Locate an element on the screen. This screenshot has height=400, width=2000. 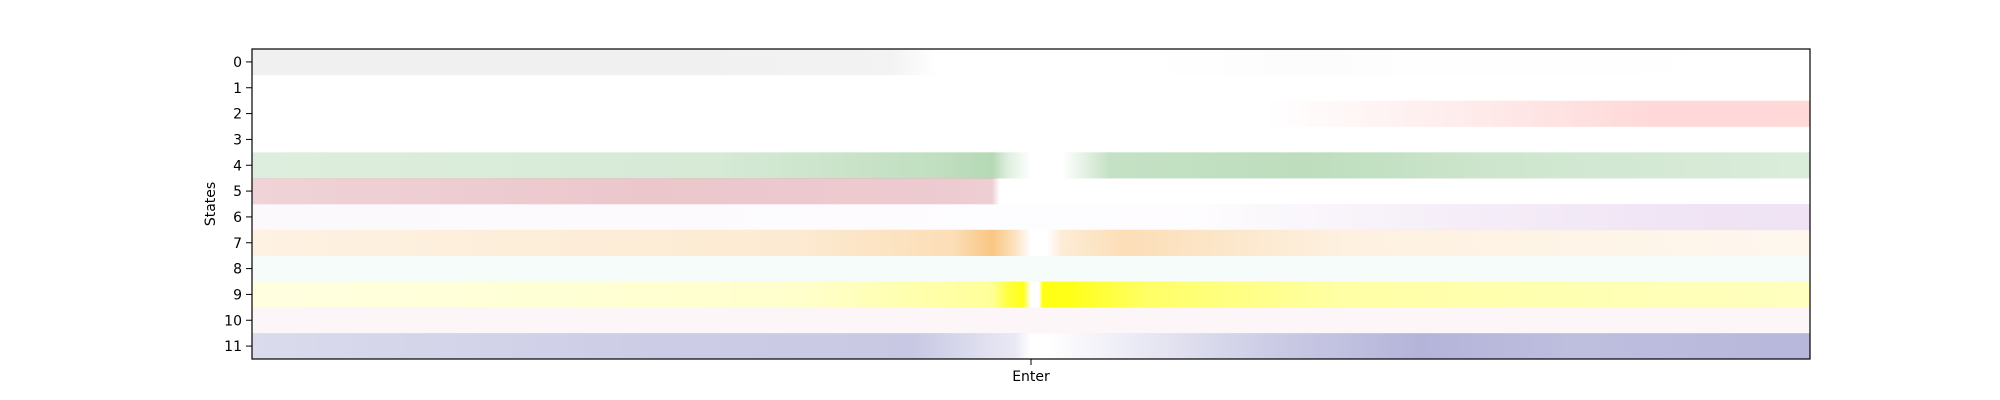
y-tick-label: 10 is located at coordinates (233, 321).